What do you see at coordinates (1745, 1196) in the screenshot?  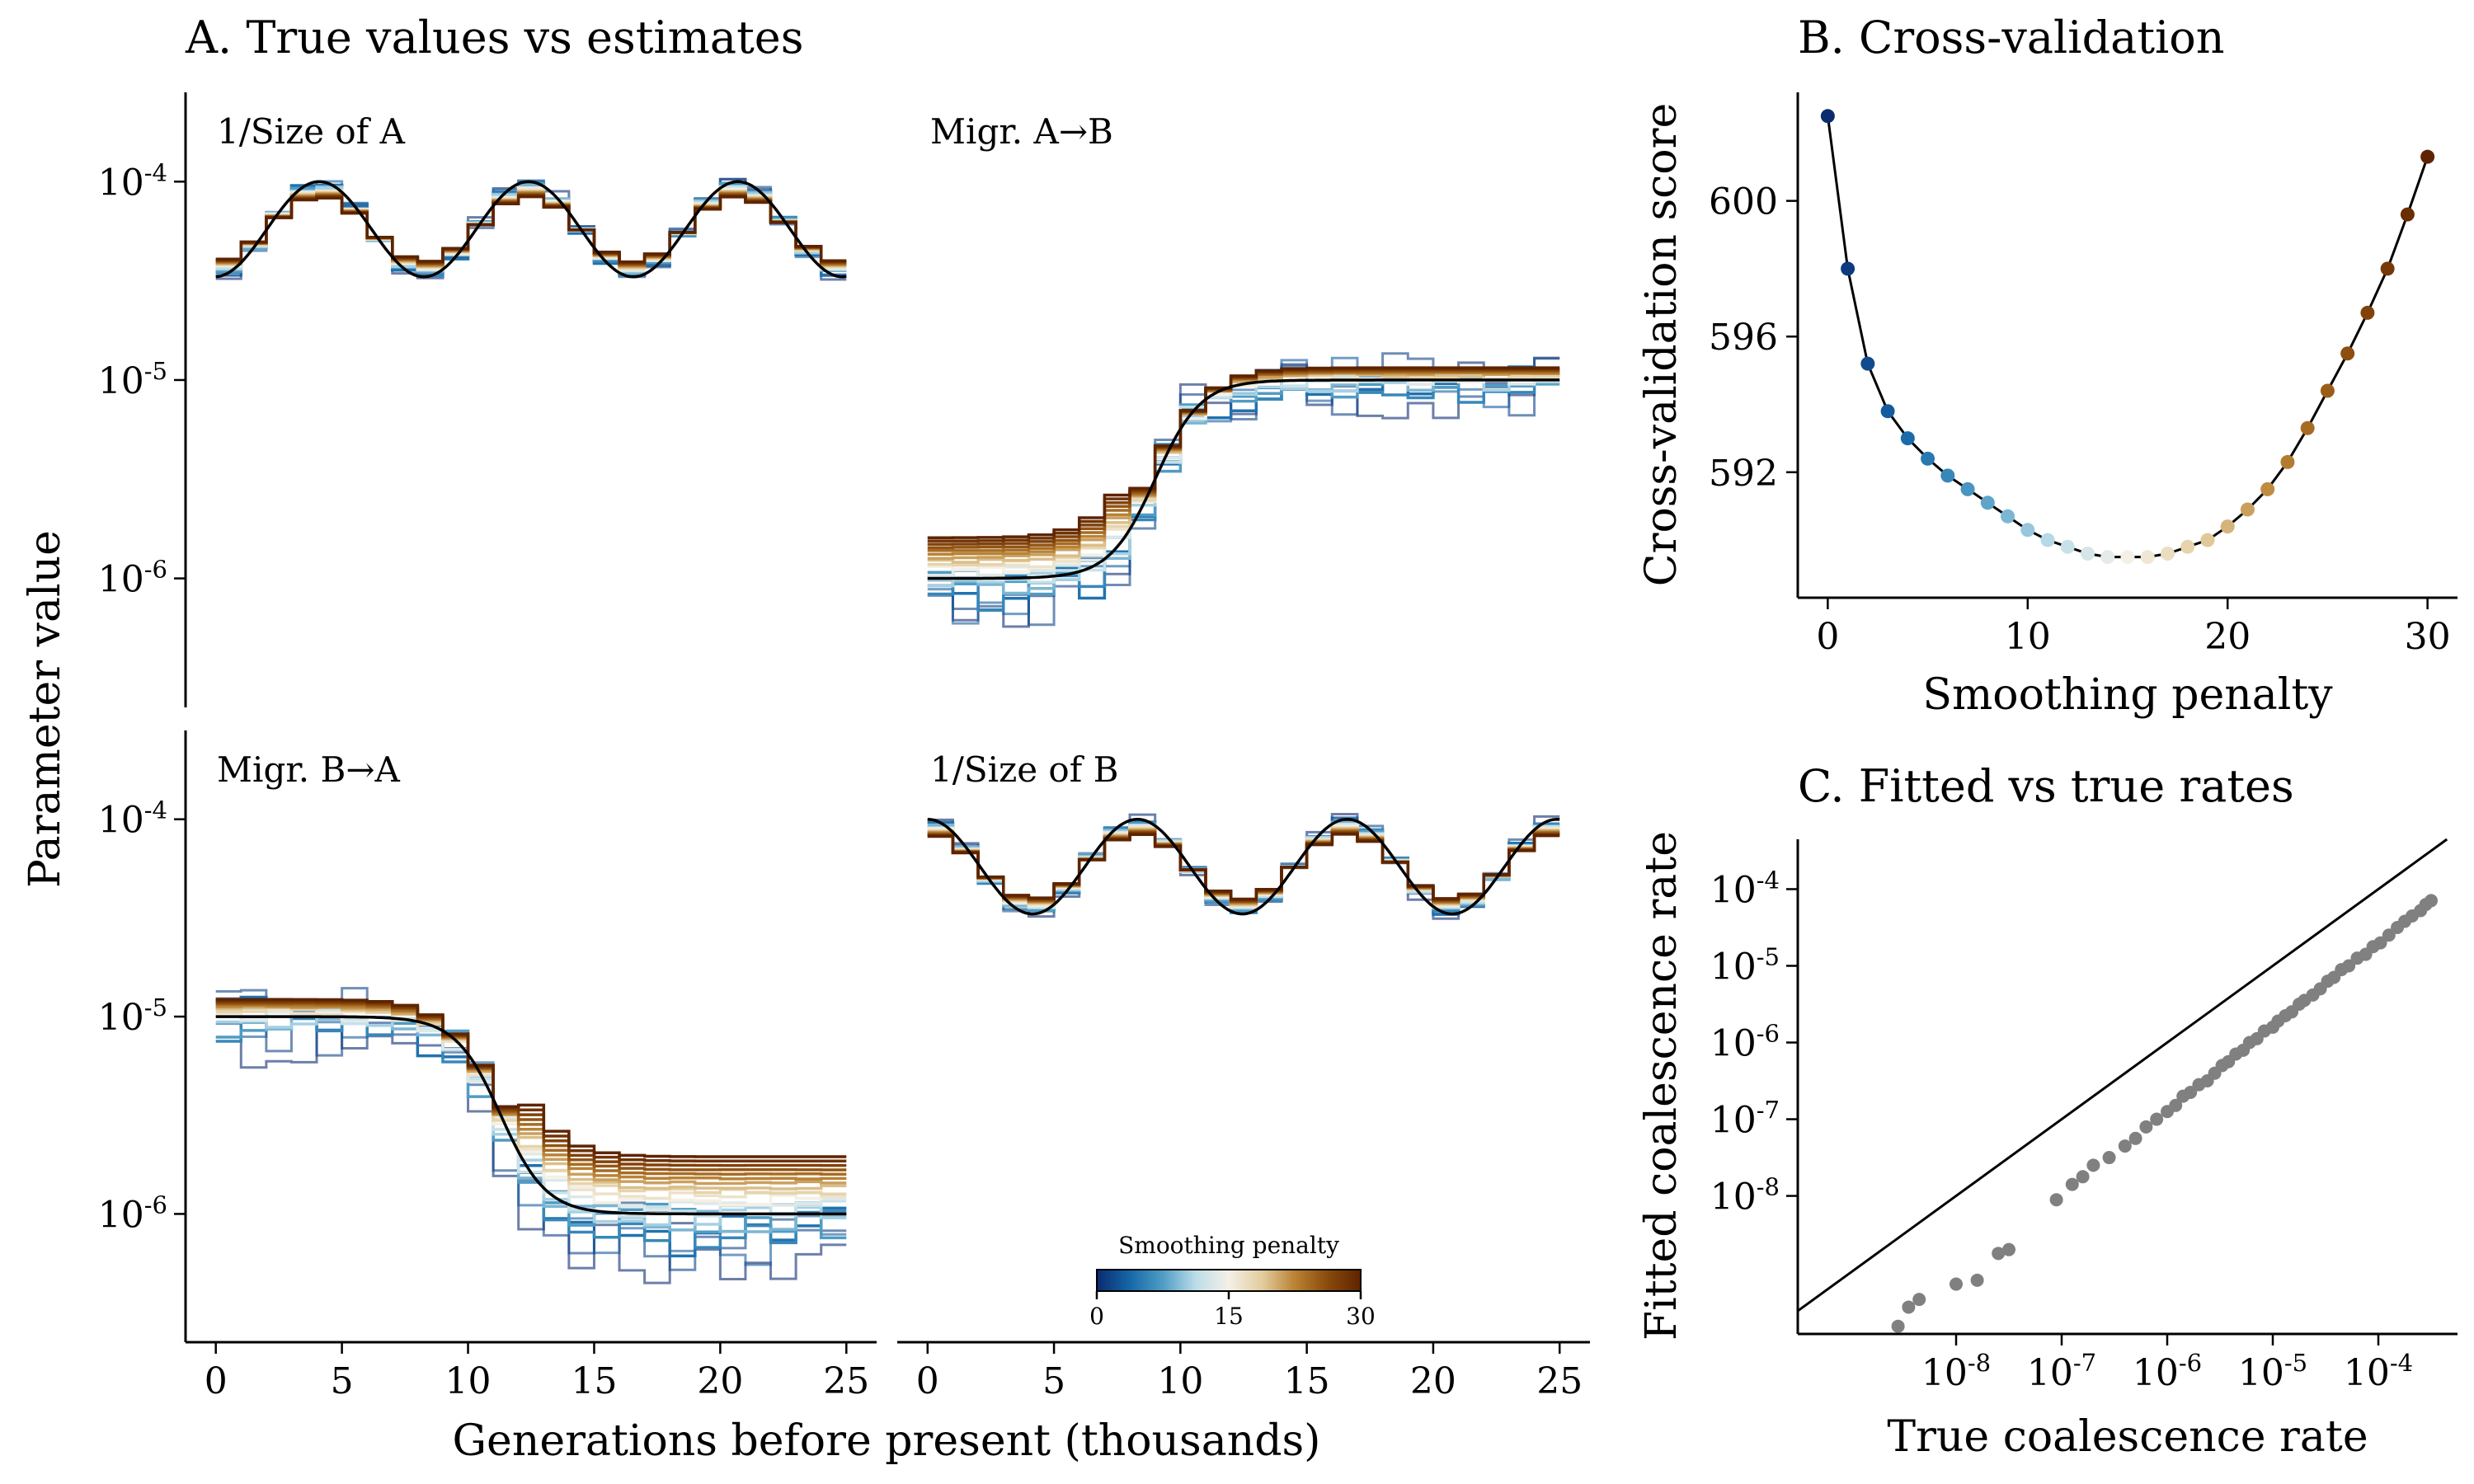 I see `y-tick-label: 10⁻⁸` at bounding box center [1745, 1196].